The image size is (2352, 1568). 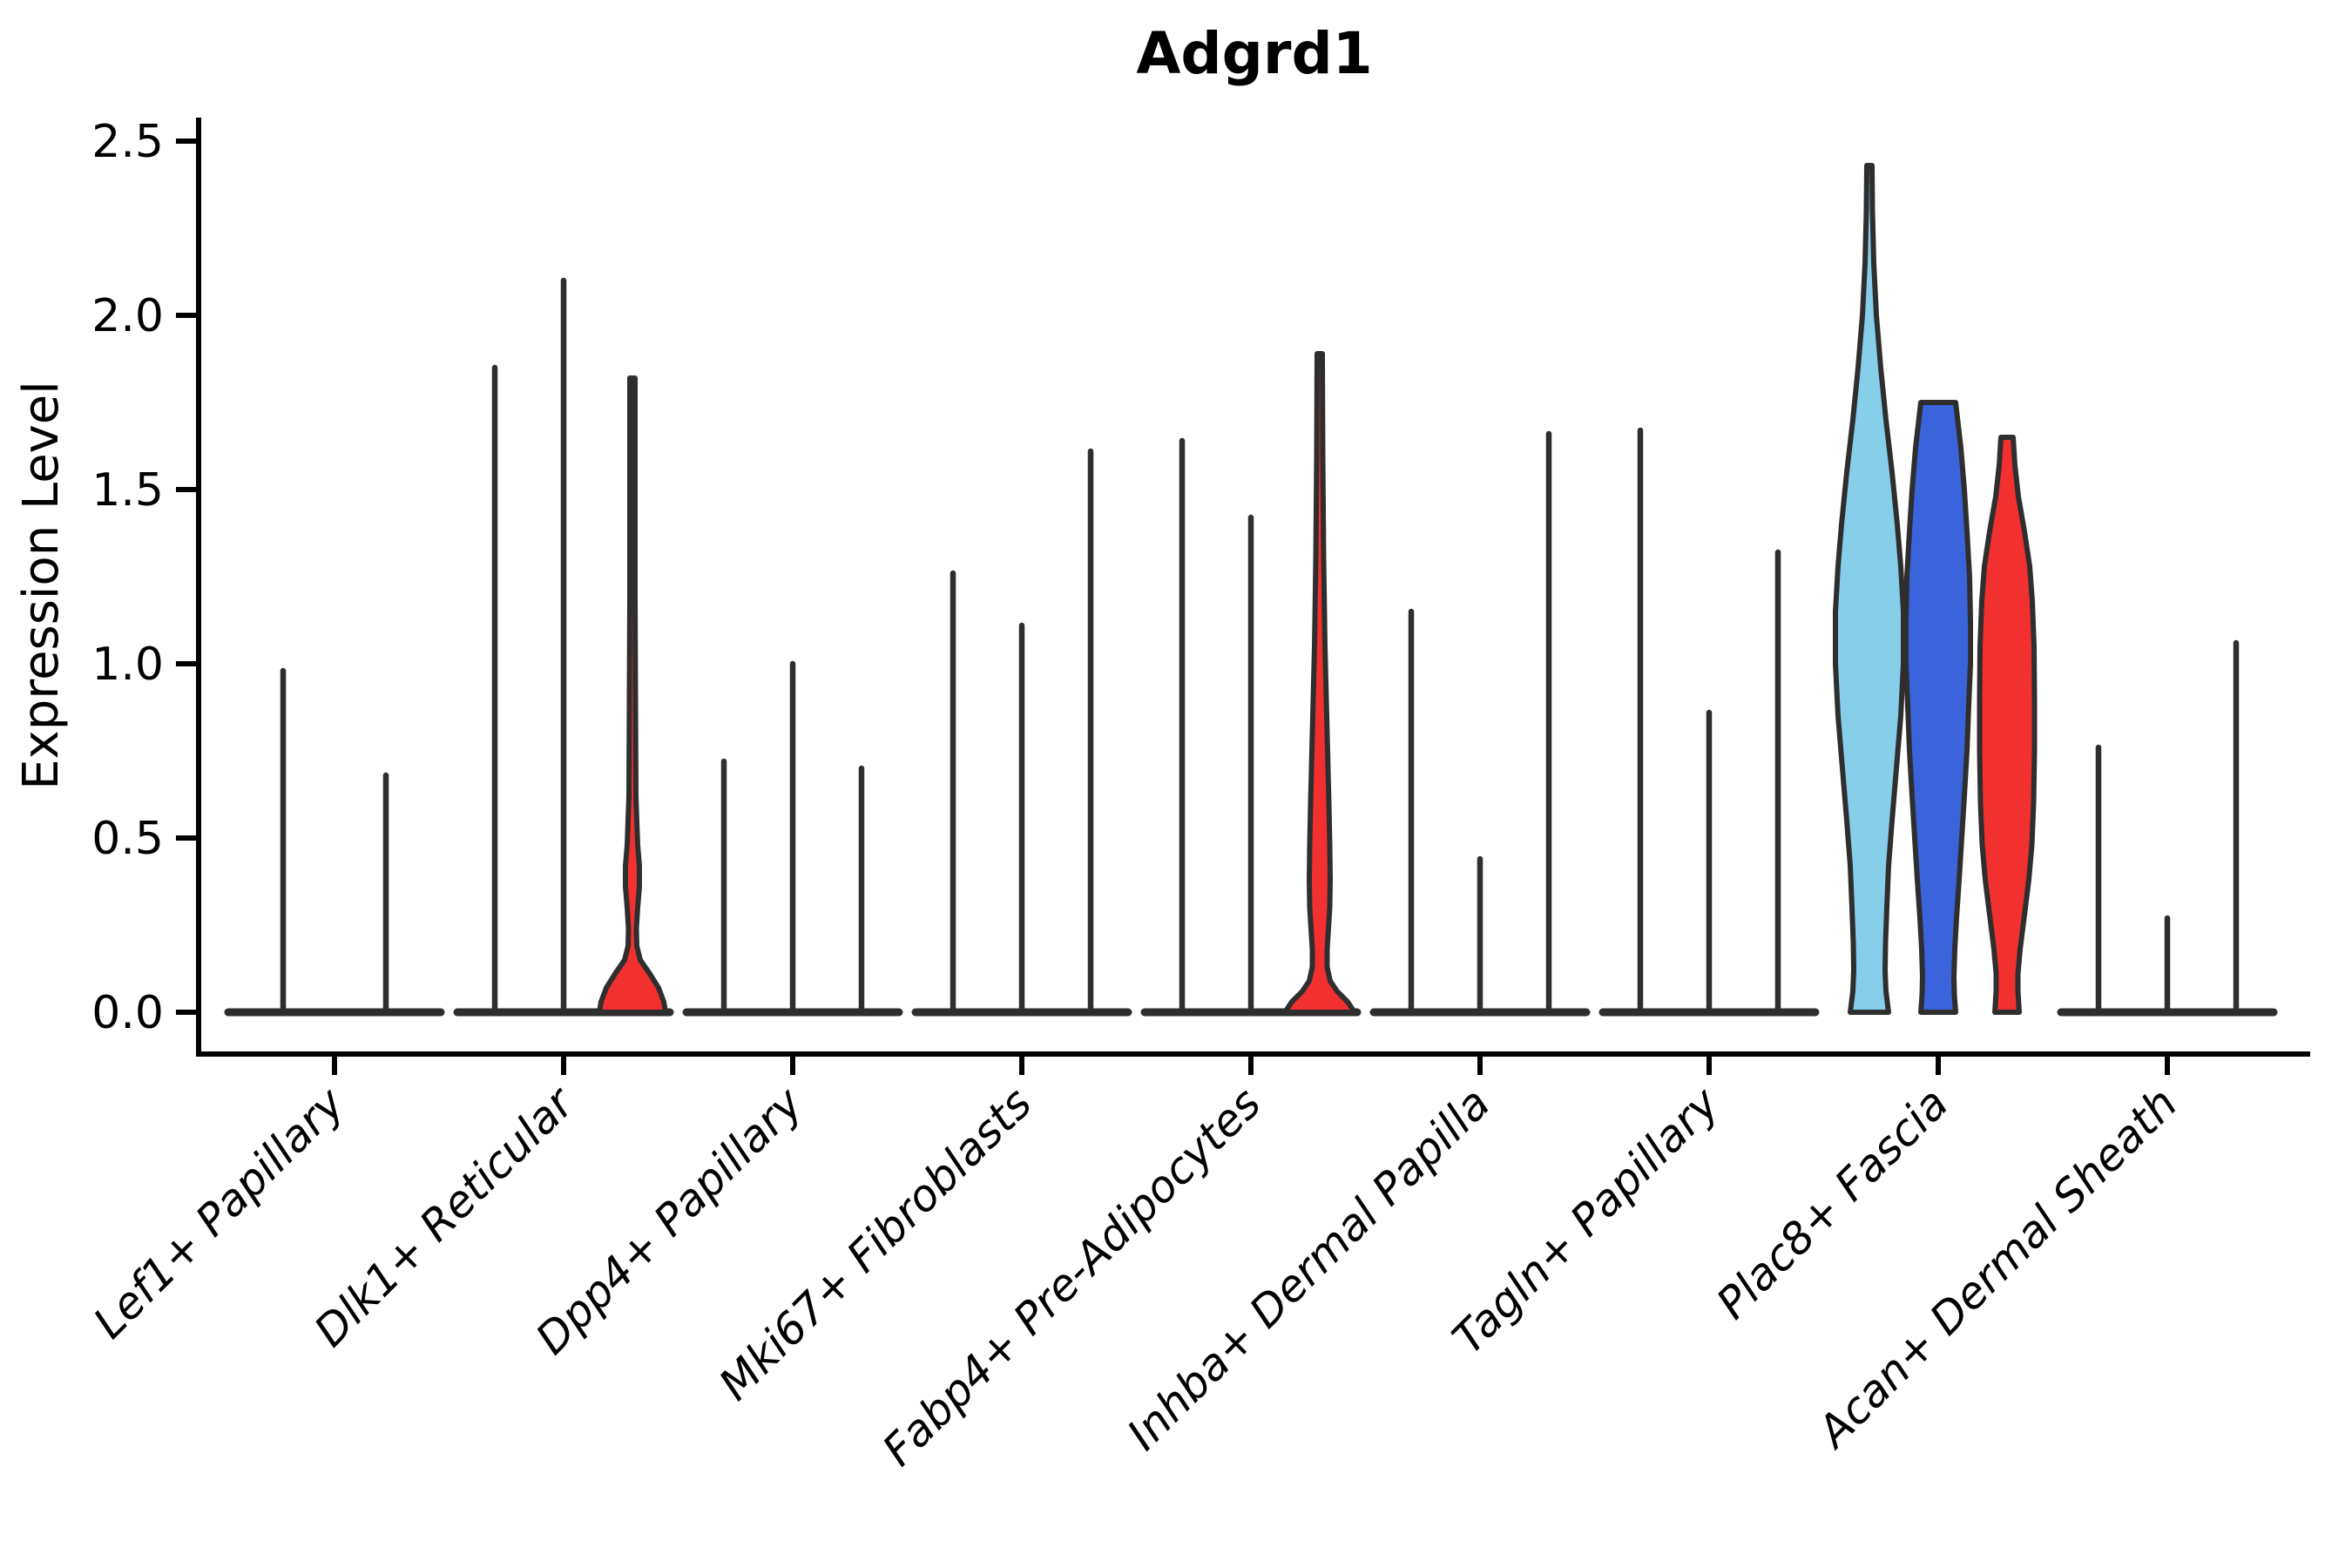 I want to click on x-tick-label: Fabp4+ Pre-Adipocytes, so click(x=1072, y=1277).